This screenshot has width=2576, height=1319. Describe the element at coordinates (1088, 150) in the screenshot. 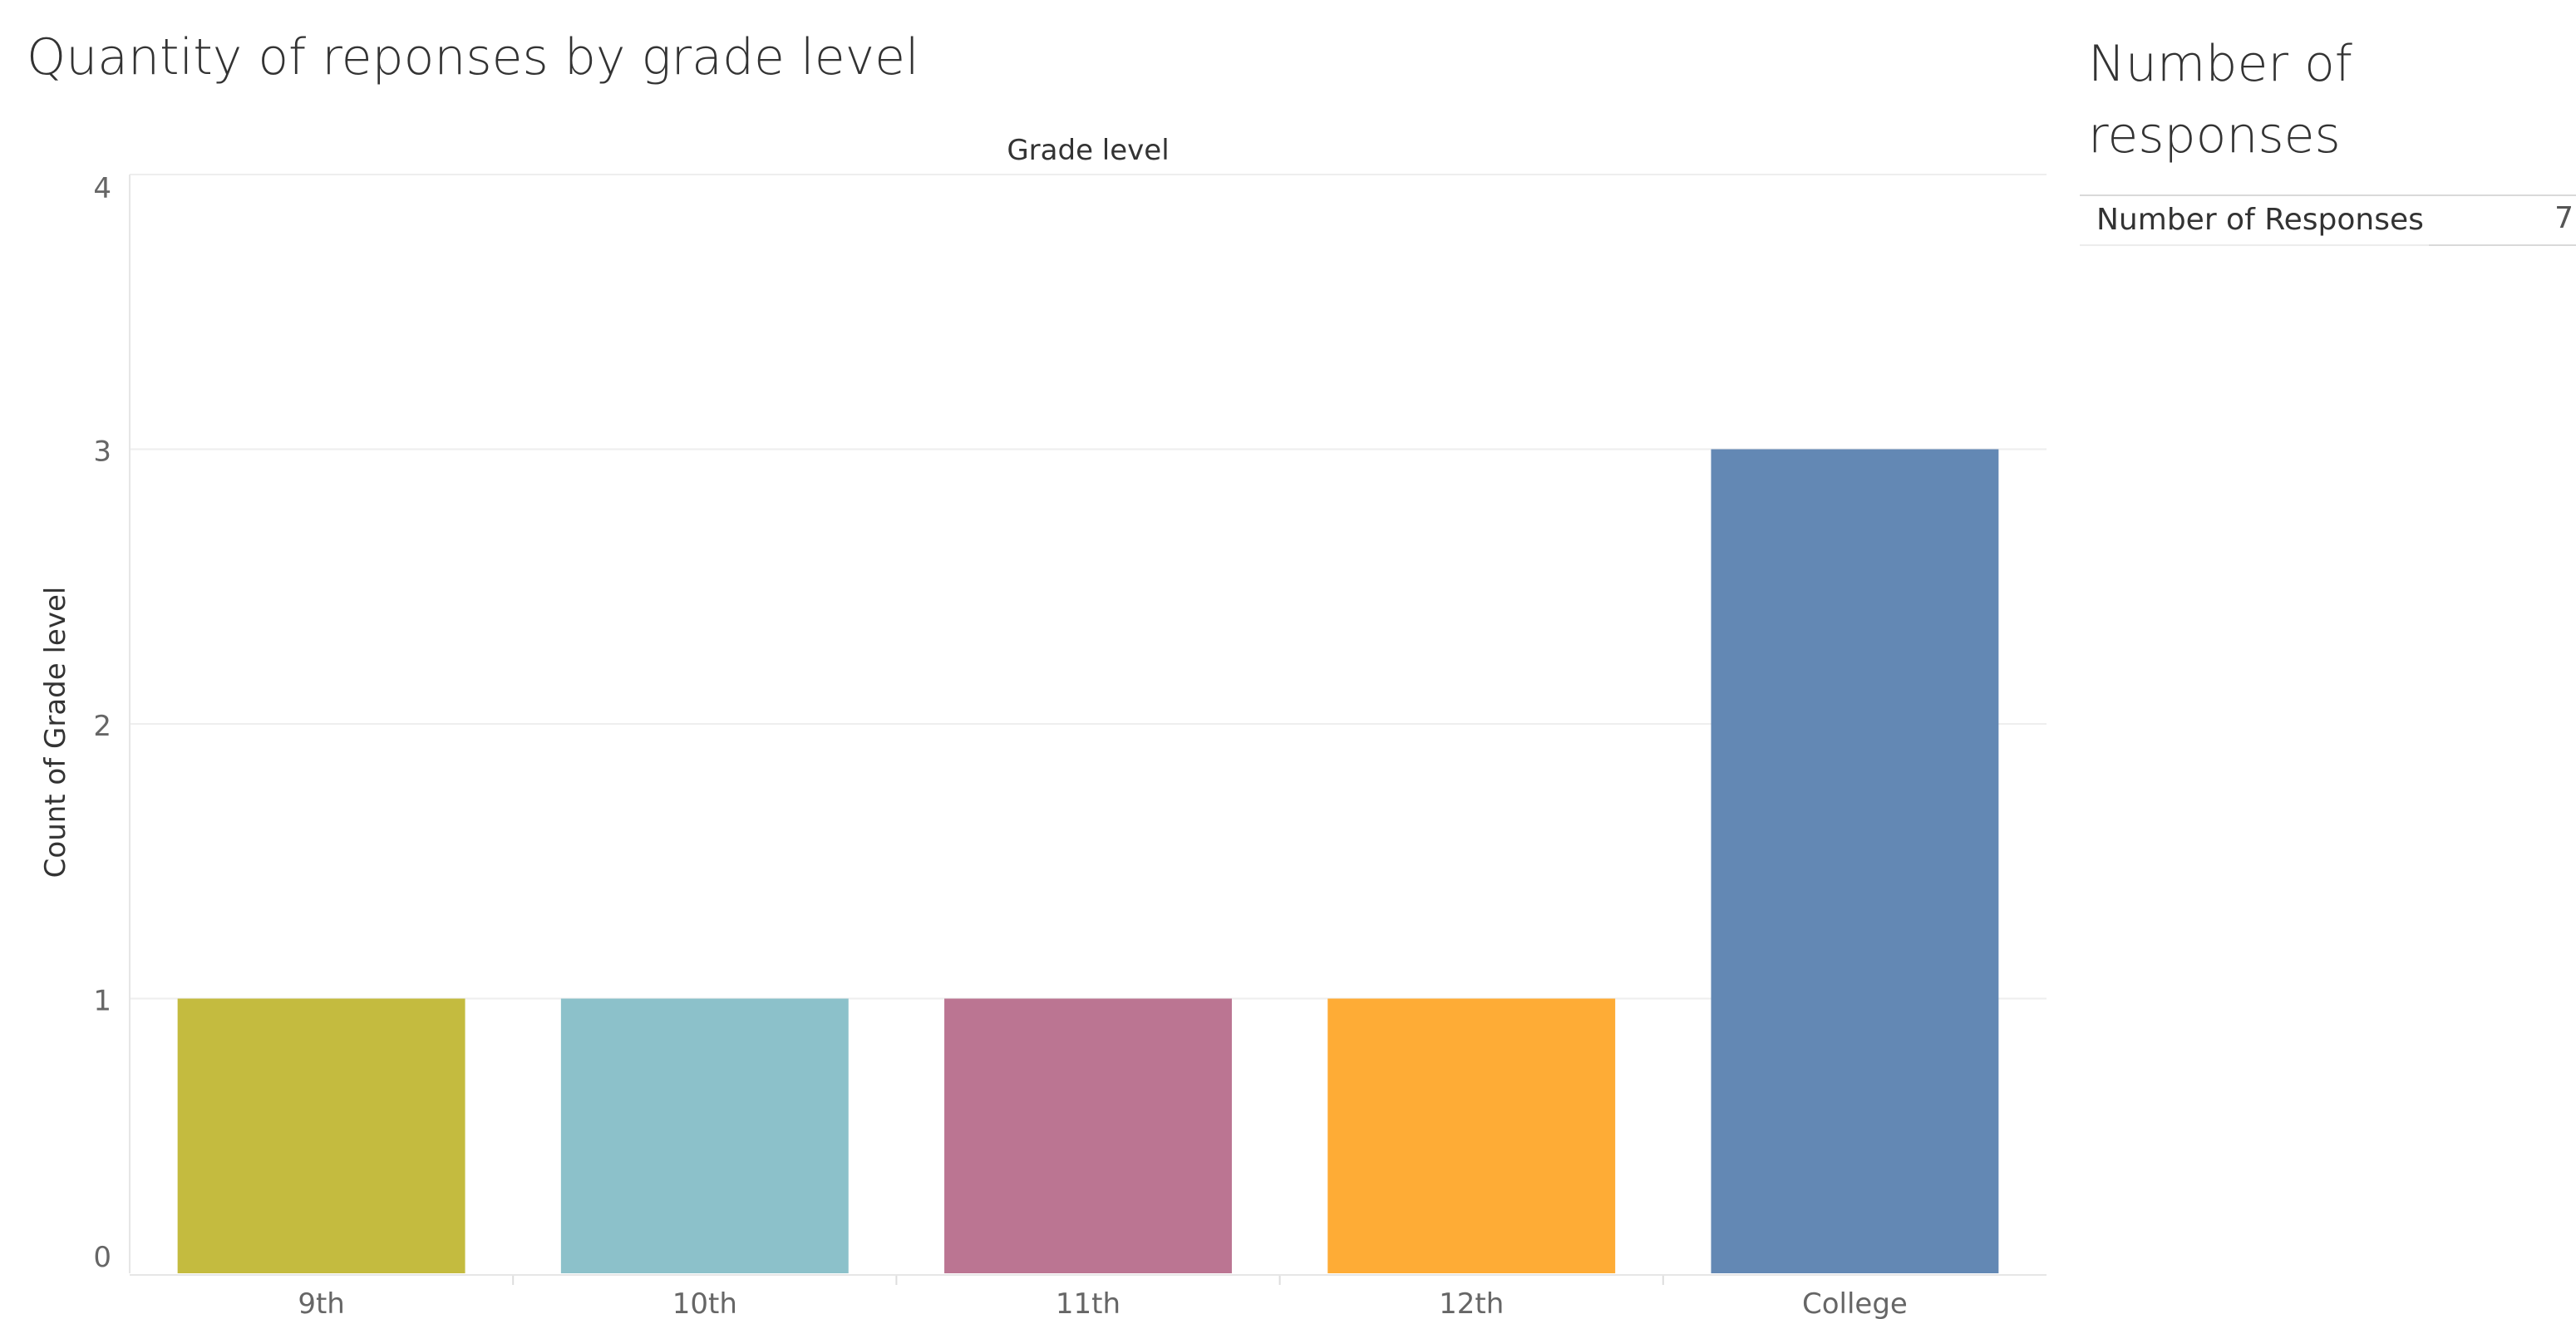

I see `x-axis-title: Grade level` at that location.